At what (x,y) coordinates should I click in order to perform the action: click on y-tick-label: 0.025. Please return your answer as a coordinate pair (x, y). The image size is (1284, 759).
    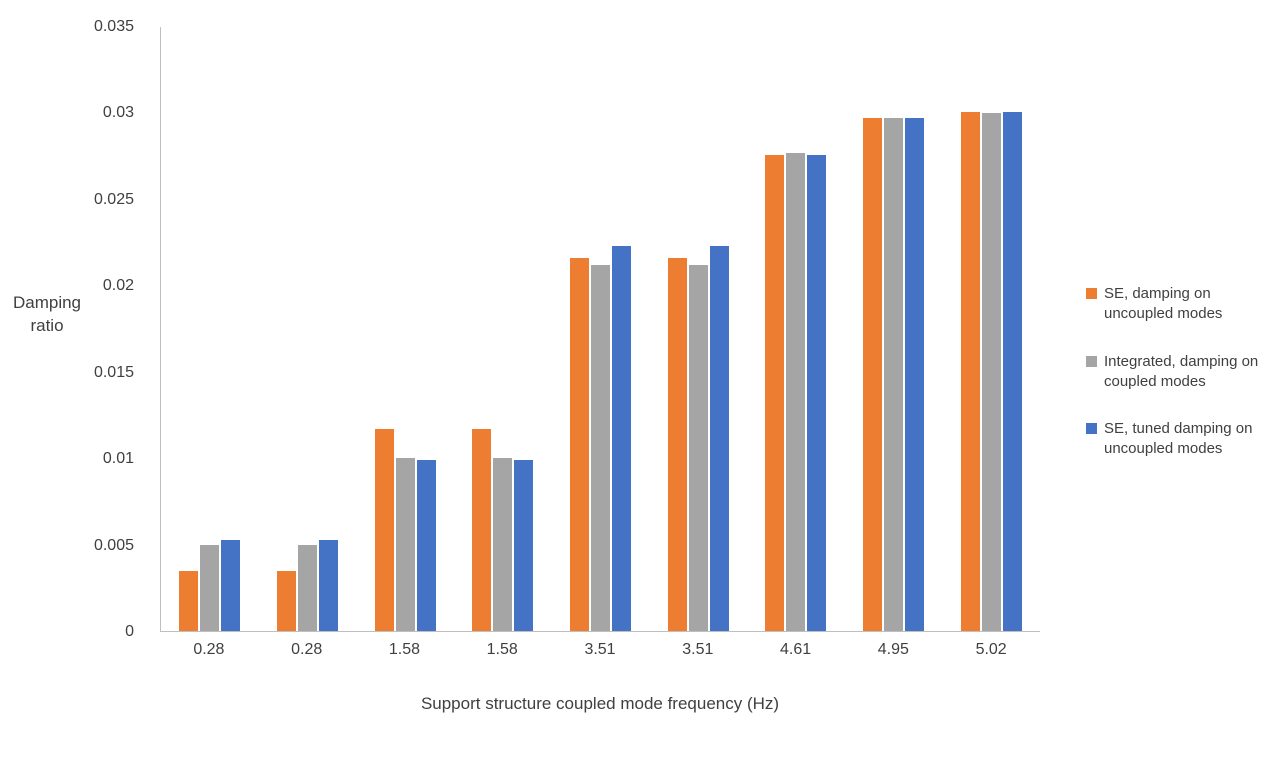
    Looking at the image, I should click on (113, 199).